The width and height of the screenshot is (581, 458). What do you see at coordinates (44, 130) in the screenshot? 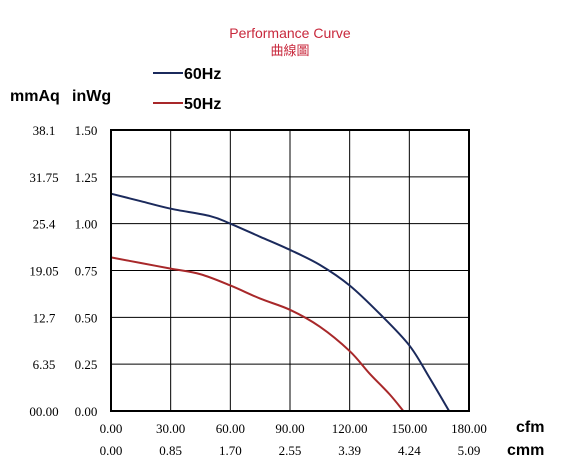
I see `y-tick-label-mmaq: 38.1` at bounding box center [44, 130].